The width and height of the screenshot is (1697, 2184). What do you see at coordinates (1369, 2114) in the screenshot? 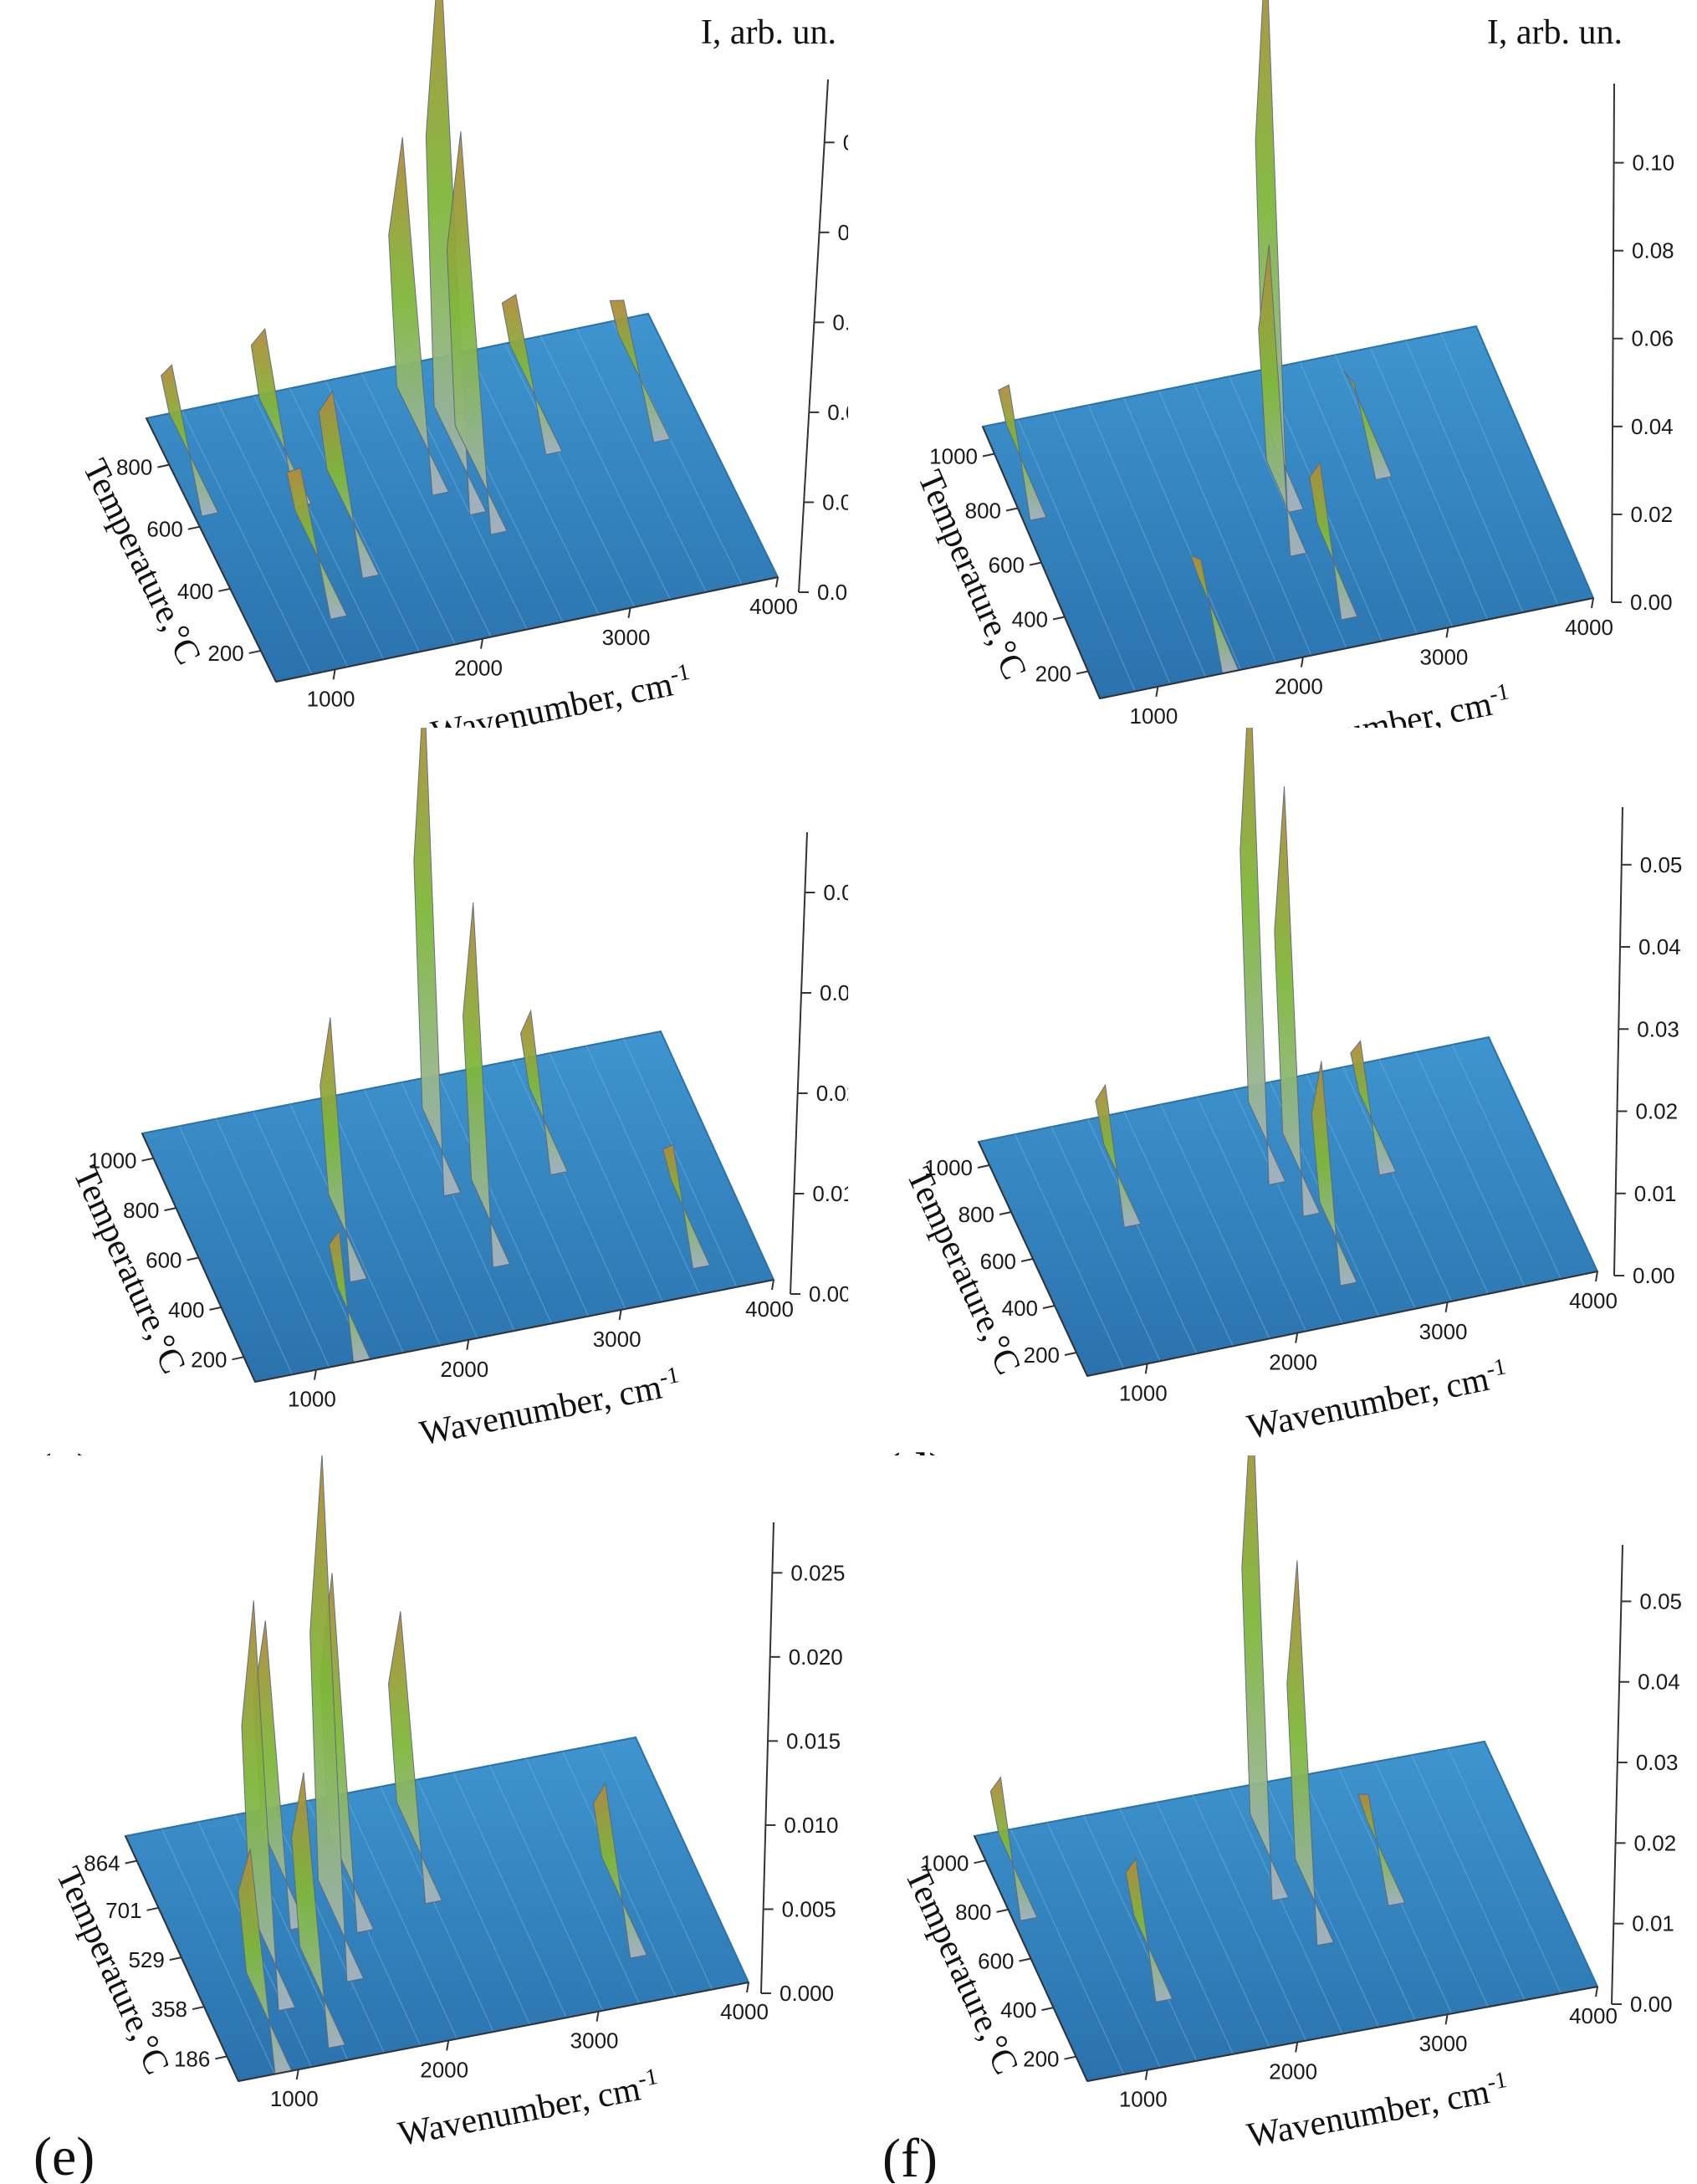
I see `x-axis-title-text: Wavenumber, cm` at bounding box center [1369, 2114].